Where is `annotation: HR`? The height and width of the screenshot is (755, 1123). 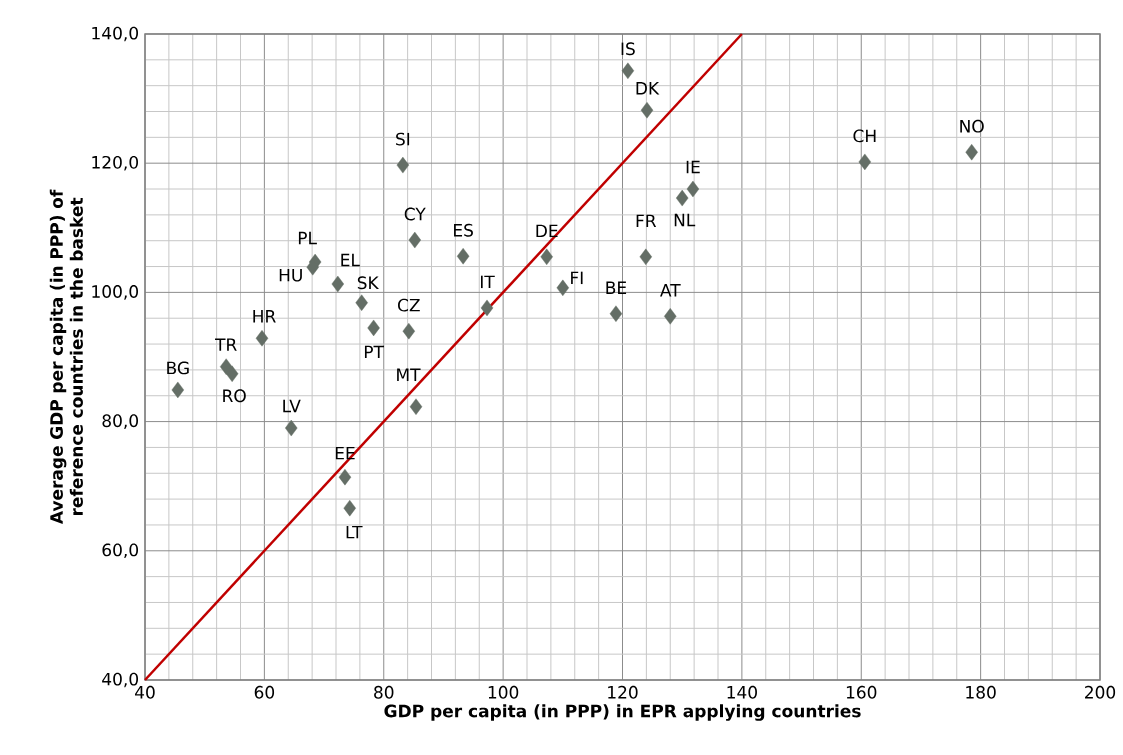
annotation: HR is located at coordinates (264, 316).